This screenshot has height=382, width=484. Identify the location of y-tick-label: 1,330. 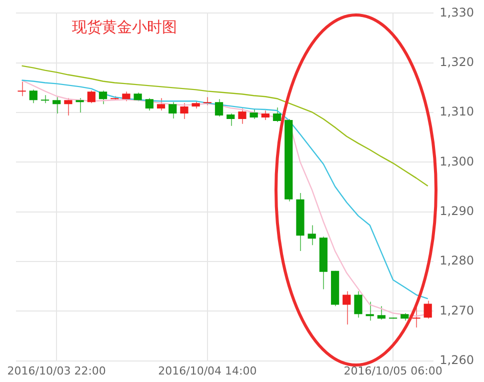
(457, 12).